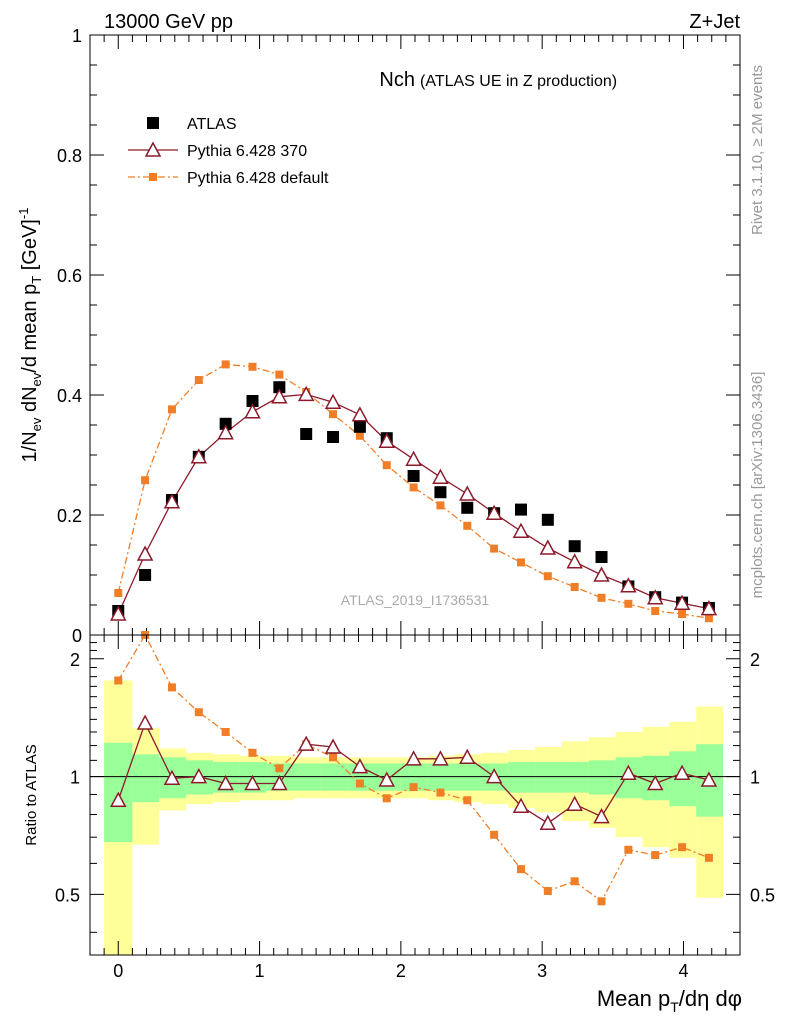  I want to click on ratio-y-tick-label: 1, so click(75, 778).